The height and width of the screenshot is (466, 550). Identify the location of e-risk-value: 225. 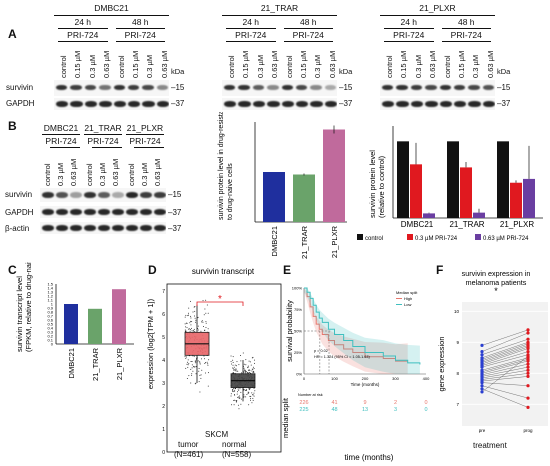
(303, 410).